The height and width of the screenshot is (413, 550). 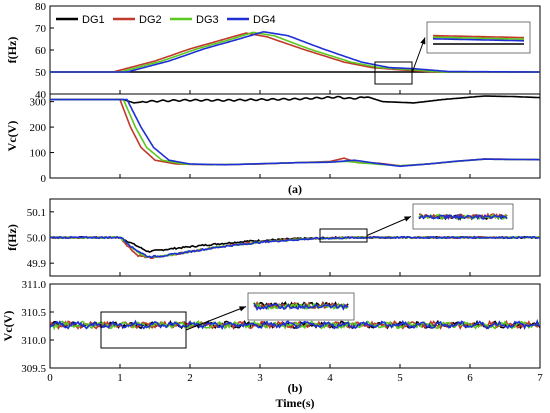 I want to click on series-line-dg2, so click(x=295, y=132).